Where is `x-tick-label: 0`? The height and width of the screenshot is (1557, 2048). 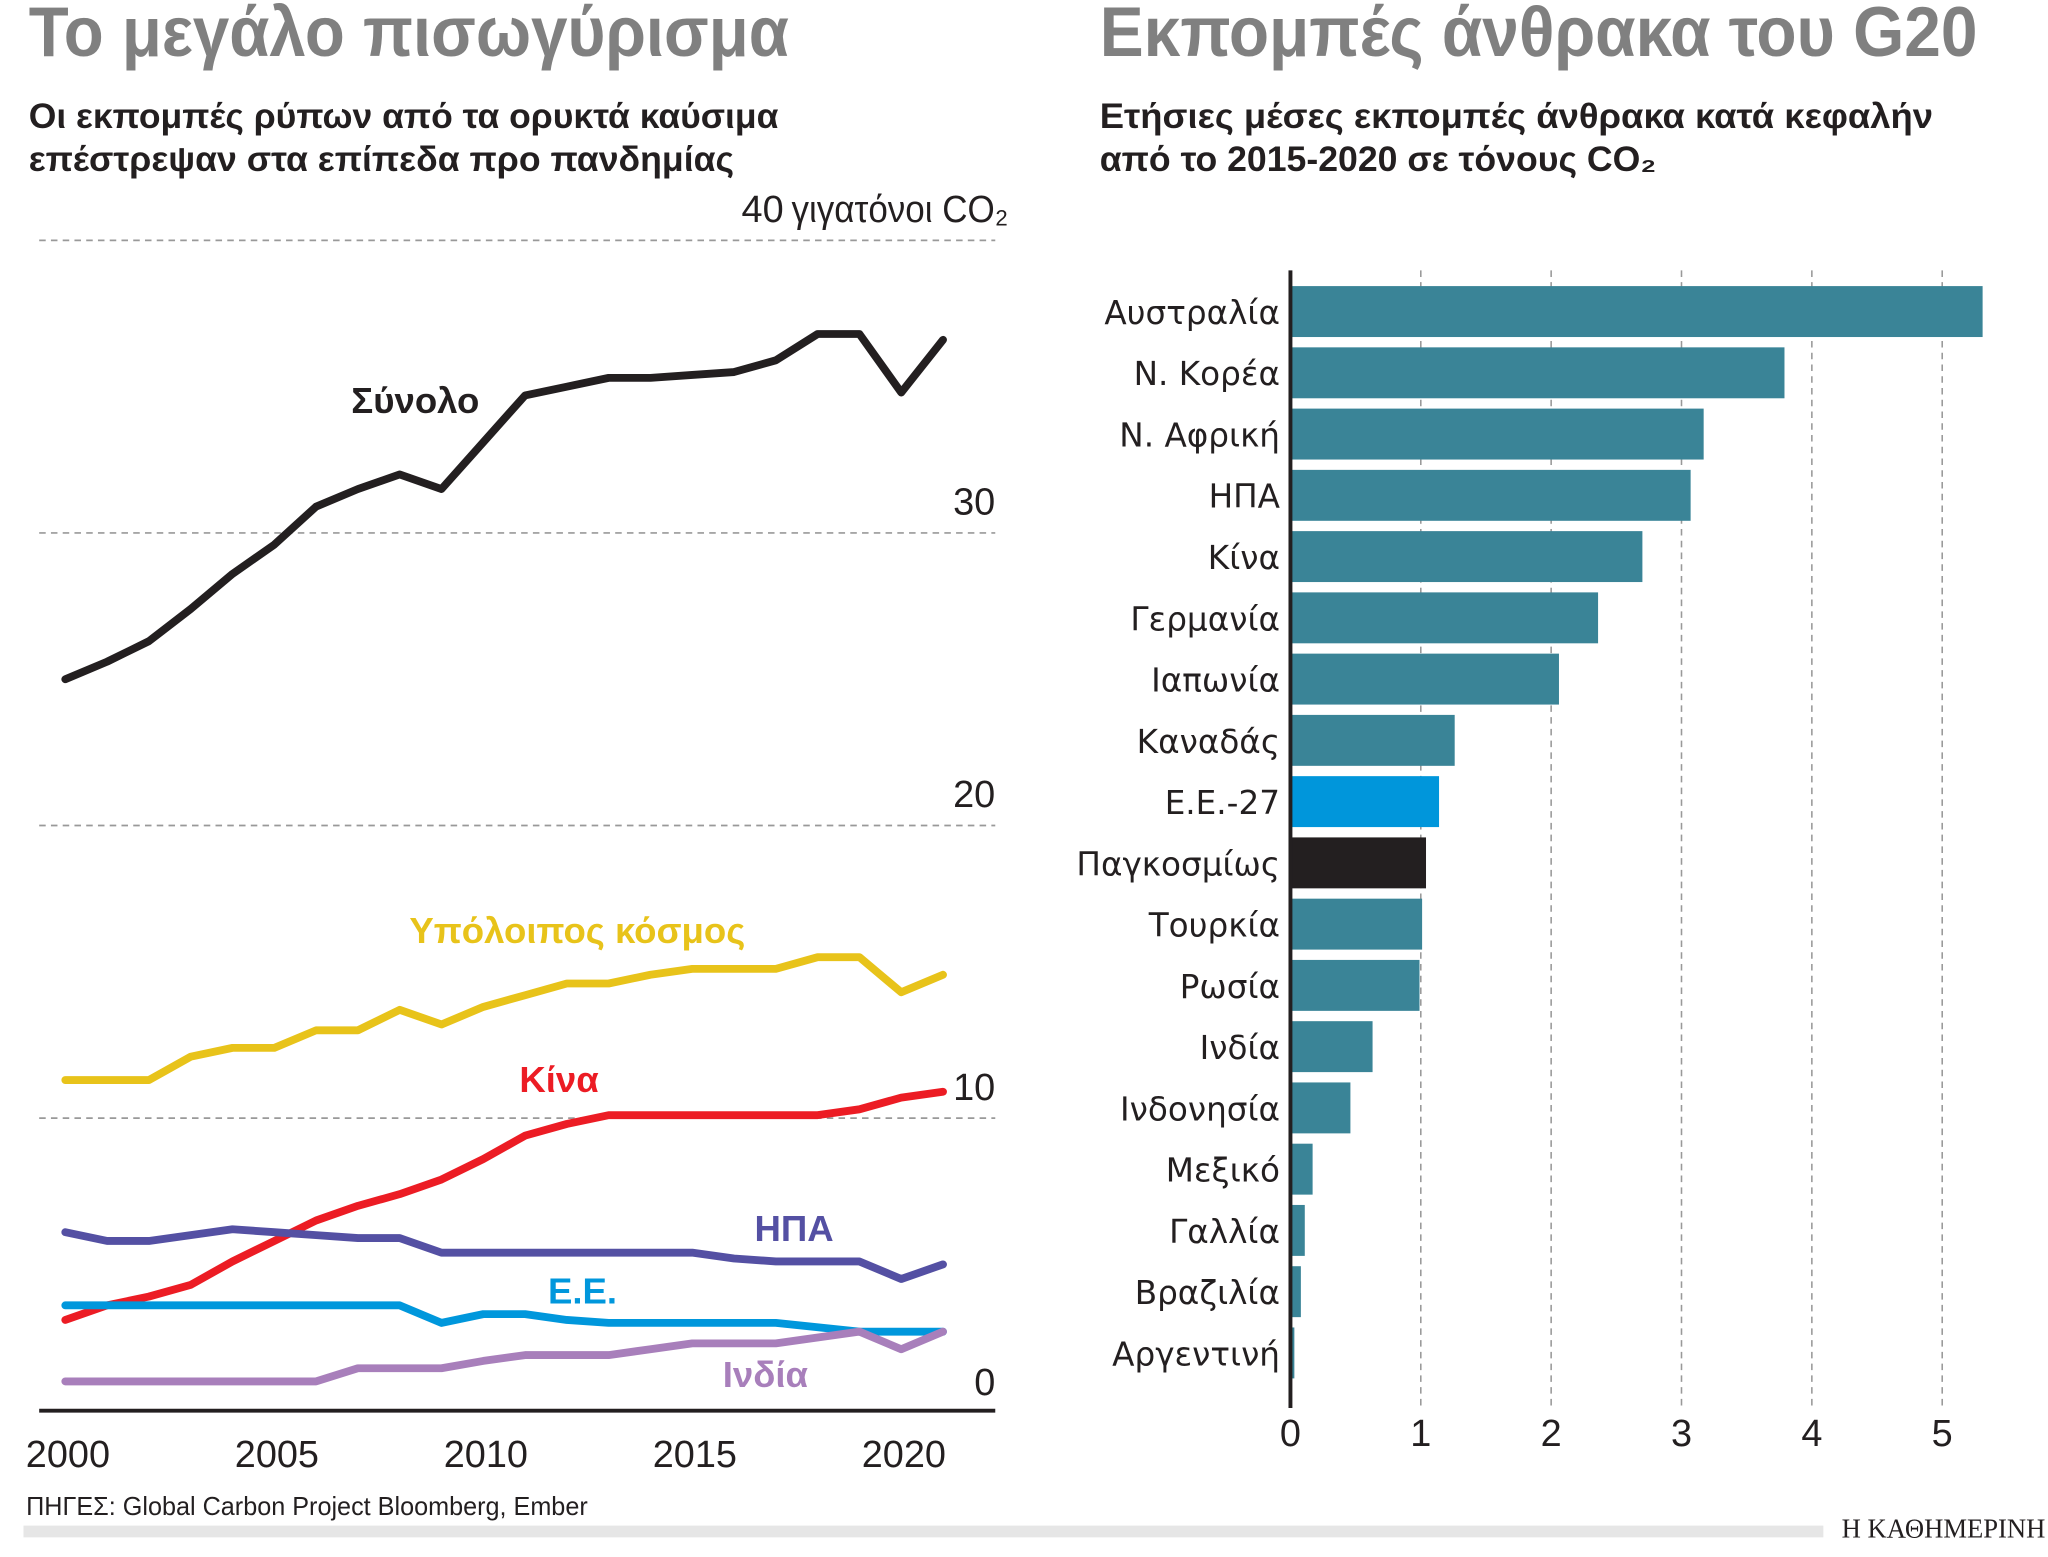 x-tick-label: 0 is located at coordinates (1290, 1434).